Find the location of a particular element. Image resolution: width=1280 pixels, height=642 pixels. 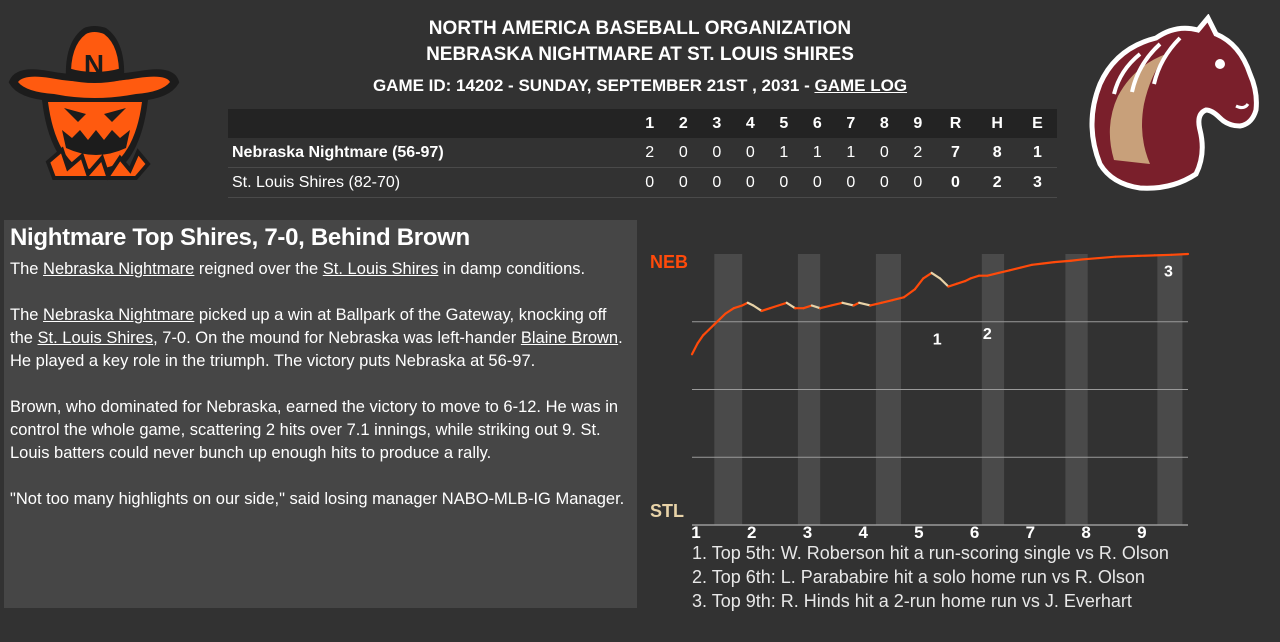

st-louis-shires-logo is located at coordinates (1173, 104).